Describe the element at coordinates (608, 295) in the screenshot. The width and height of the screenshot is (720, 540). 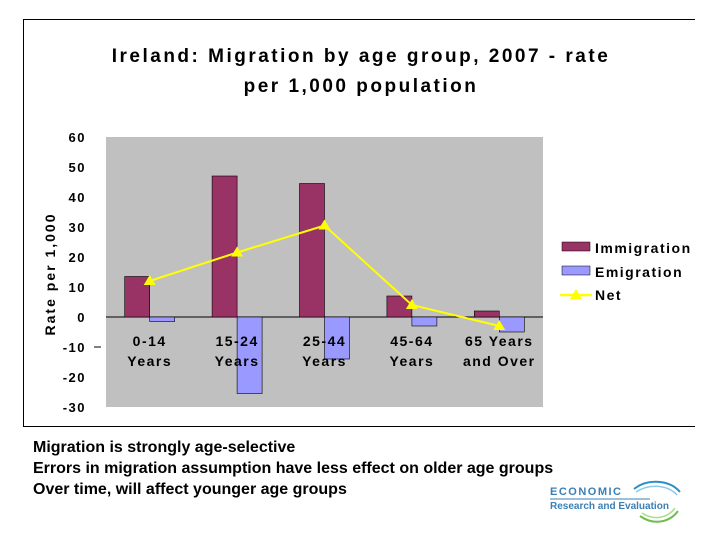
I see `legend-label-net: Net` at that location.